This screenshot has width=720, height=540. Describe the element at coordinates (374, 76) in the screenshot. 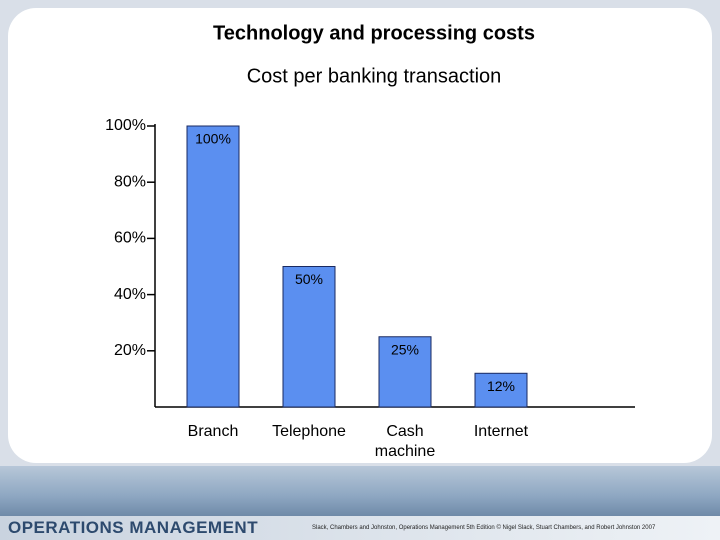

I see `chart-subtitle: Cost per banking transaction` at that location.